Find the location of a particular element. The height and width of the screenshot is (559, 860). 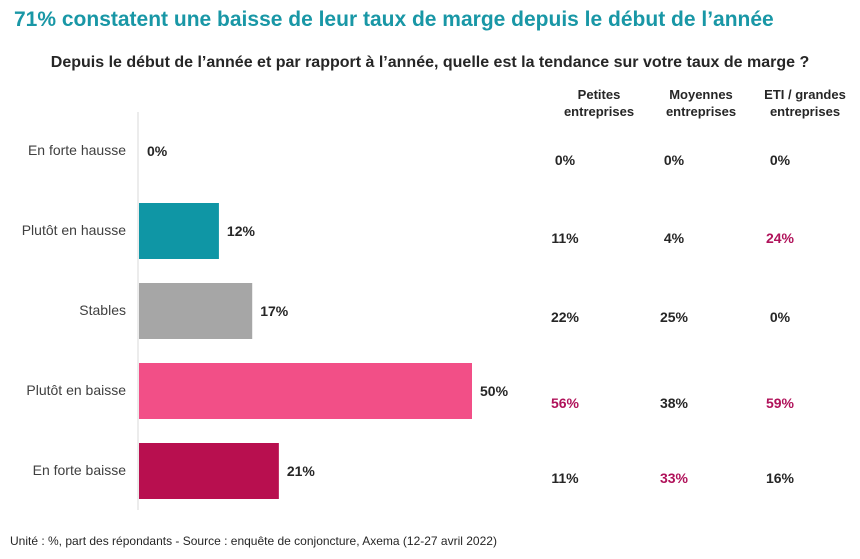

bar-value-label: 0% is located at coordinates (157, 151).